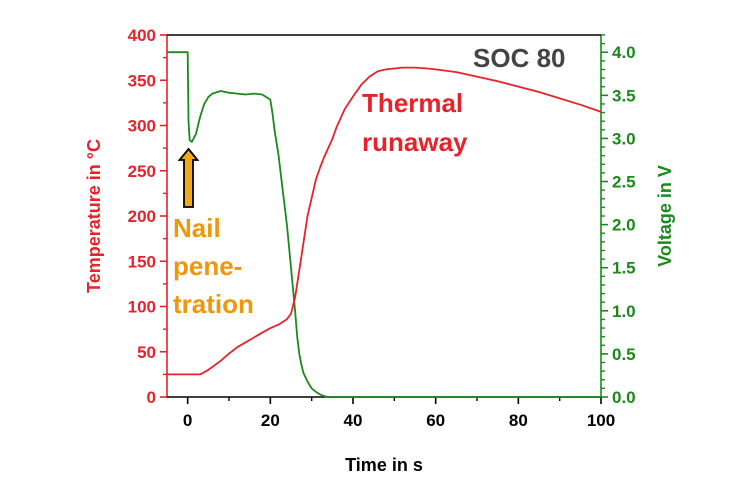  Describe the element at coordinates (353, 420) in the screenshot. I see `x-tick-label: 40` at that location.